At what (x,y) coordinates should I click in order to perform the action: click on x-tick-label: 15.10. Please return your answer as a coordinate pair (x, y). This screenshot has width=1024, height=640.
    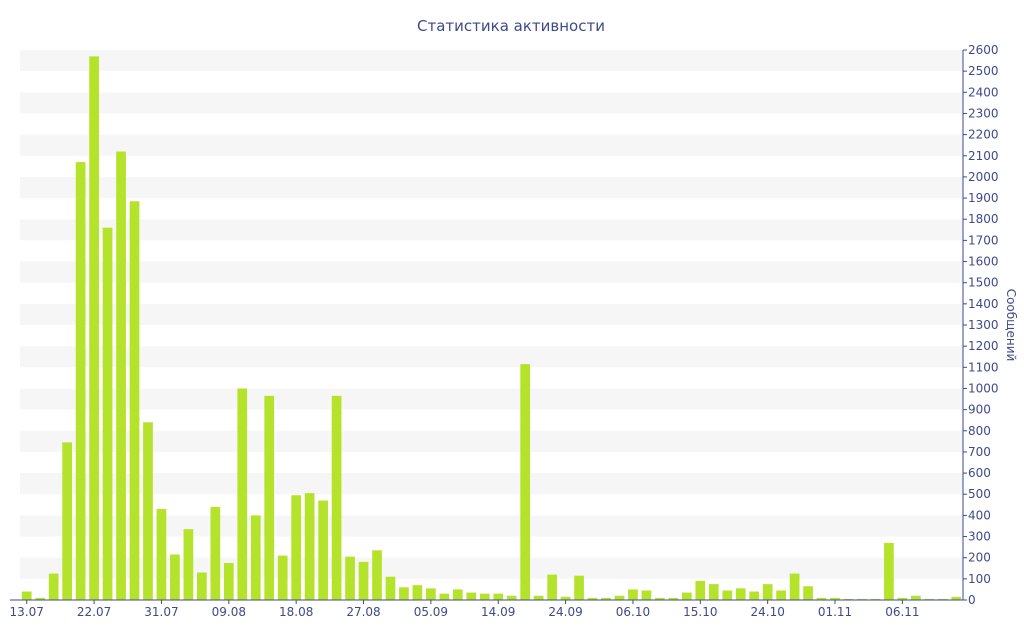
    Looking at the image, I should click on (700, 612).